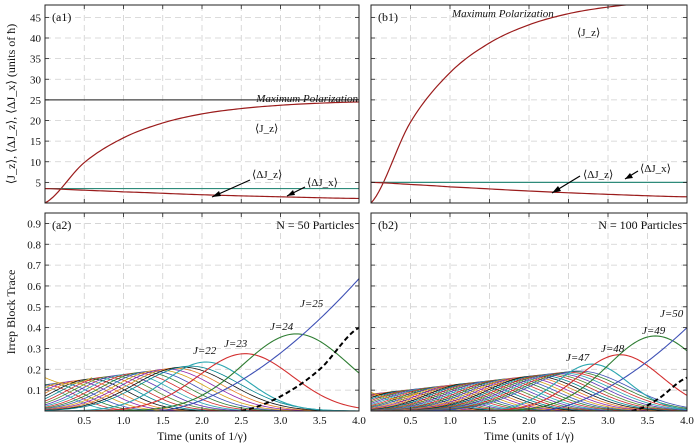 The width and height of the screenshot is (698, 446). What do you see at coordinates (34, 329) in the screenshot?
I see `ytick-label-a2-3: 0.4` at bounding box center [34, 329].